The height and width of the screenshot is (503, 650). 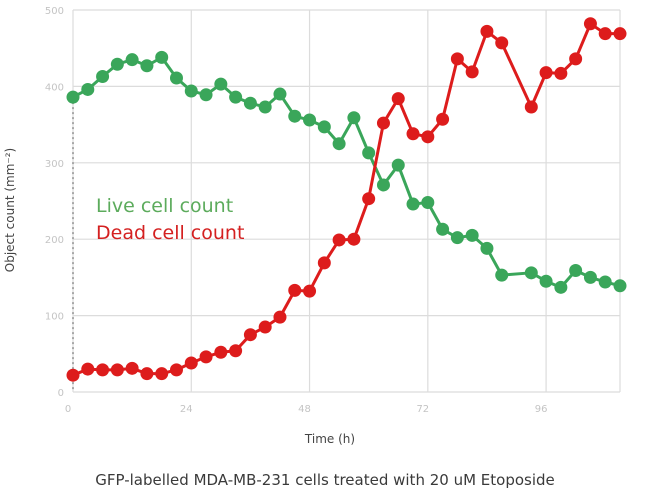 I want to click on y-tick-labels: 0 100 200 300 400 500, so click(x=54, y=202).